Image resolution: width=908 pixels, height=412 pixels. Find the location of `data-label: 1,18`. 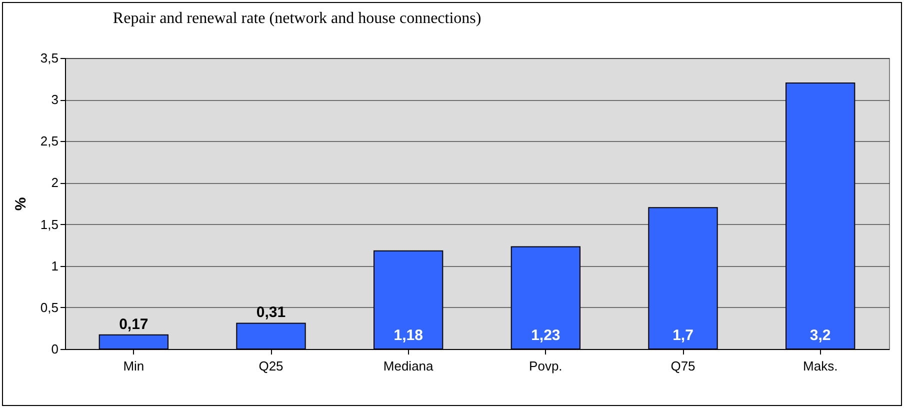

data-label: 1,18 is located at coordinates (408, 335).